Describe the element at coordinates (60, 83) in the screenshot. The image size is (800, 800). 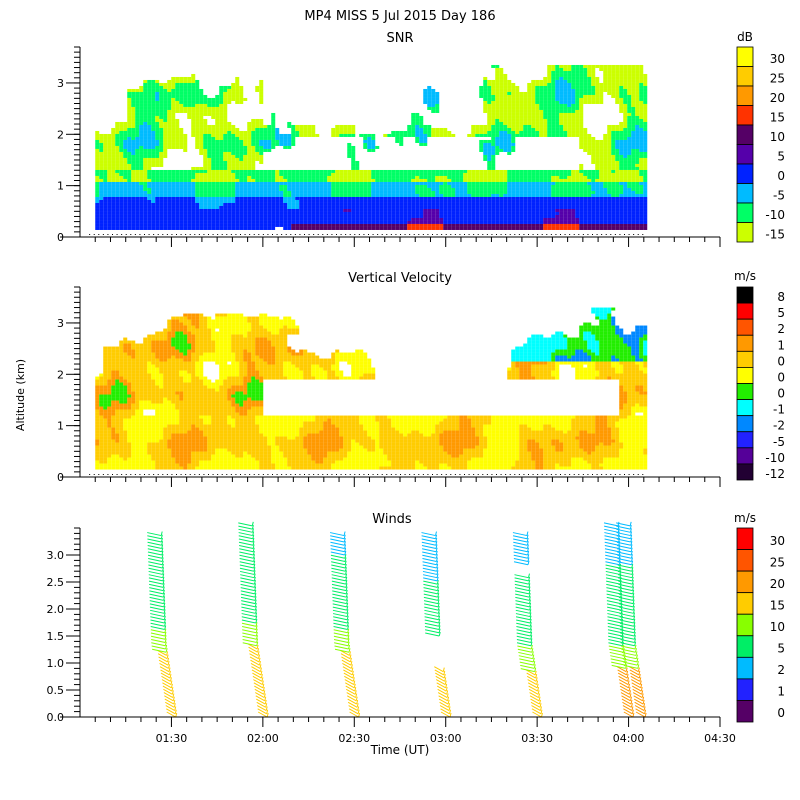
I see `y-tick-label: 3` at that location.